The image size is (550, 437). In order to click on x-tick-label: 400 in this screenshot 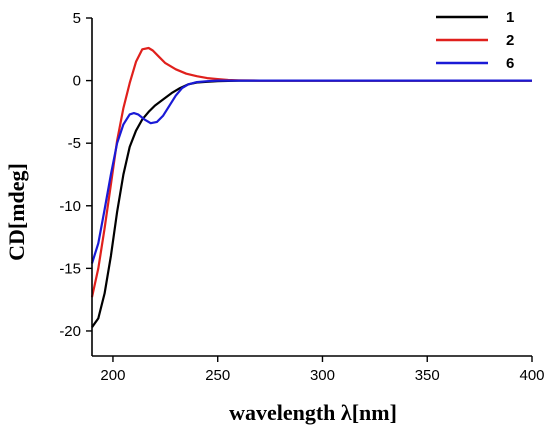, I will do `click(531, 375)`.